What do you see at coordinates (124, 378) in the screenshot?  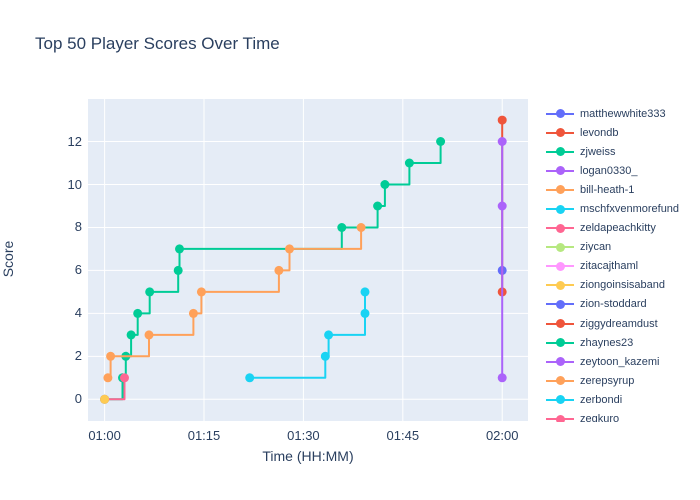 I see `series-marker-zeldapeachkitty` at bounding box center [124, 378].